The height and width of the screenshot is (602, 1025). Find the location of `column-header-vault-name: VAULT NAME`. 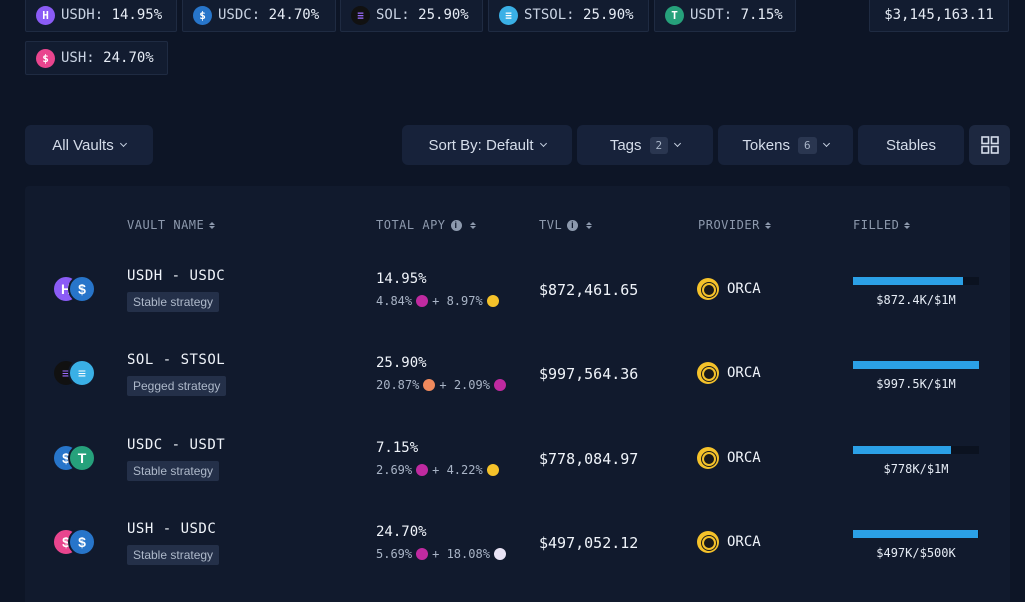

column-header-vault-name: VAULT NAME is located at coordinates (171, 225).